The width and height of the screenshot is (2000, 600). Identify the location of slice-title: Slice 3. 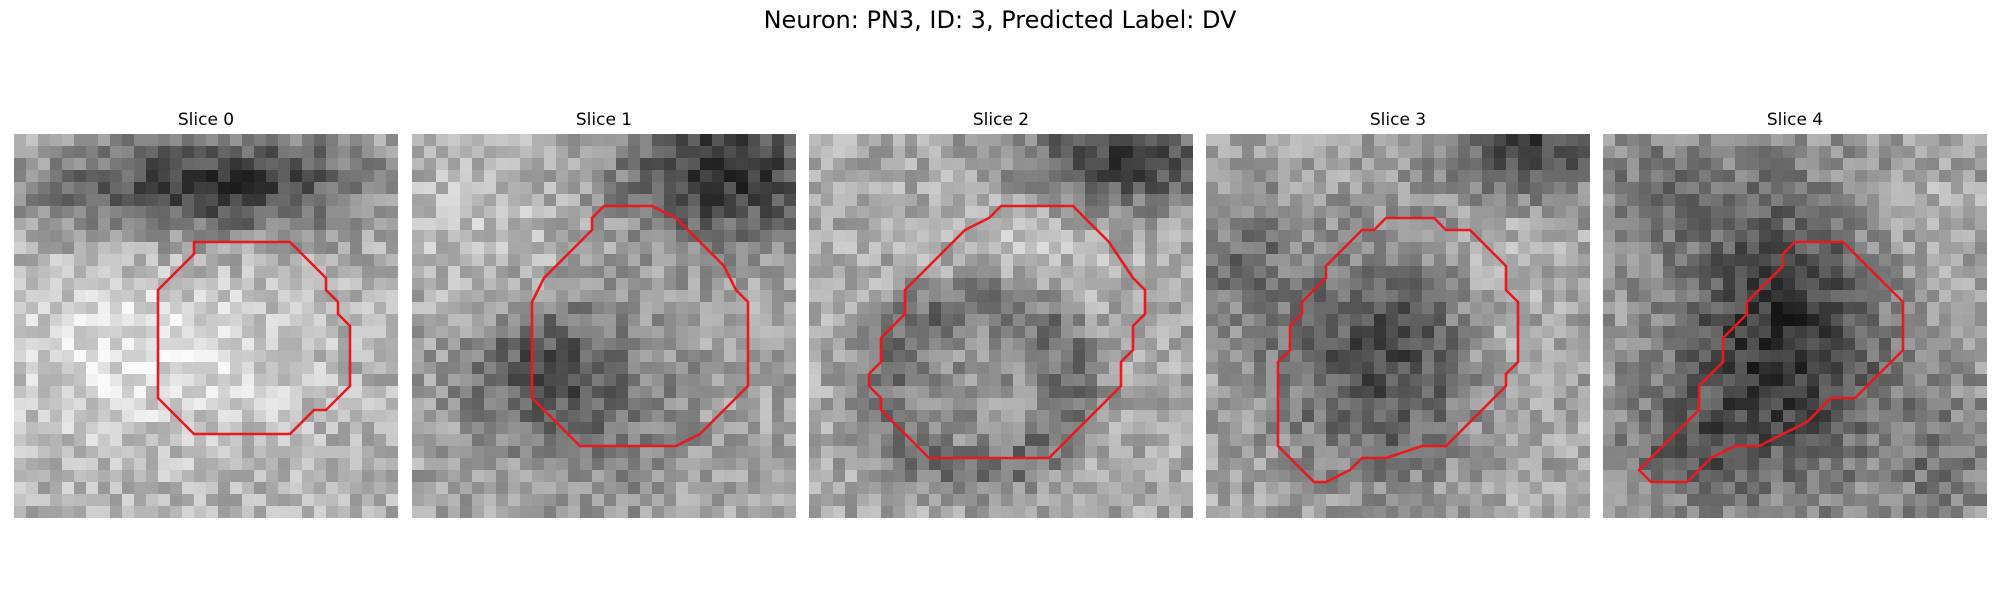
(1398, 120).